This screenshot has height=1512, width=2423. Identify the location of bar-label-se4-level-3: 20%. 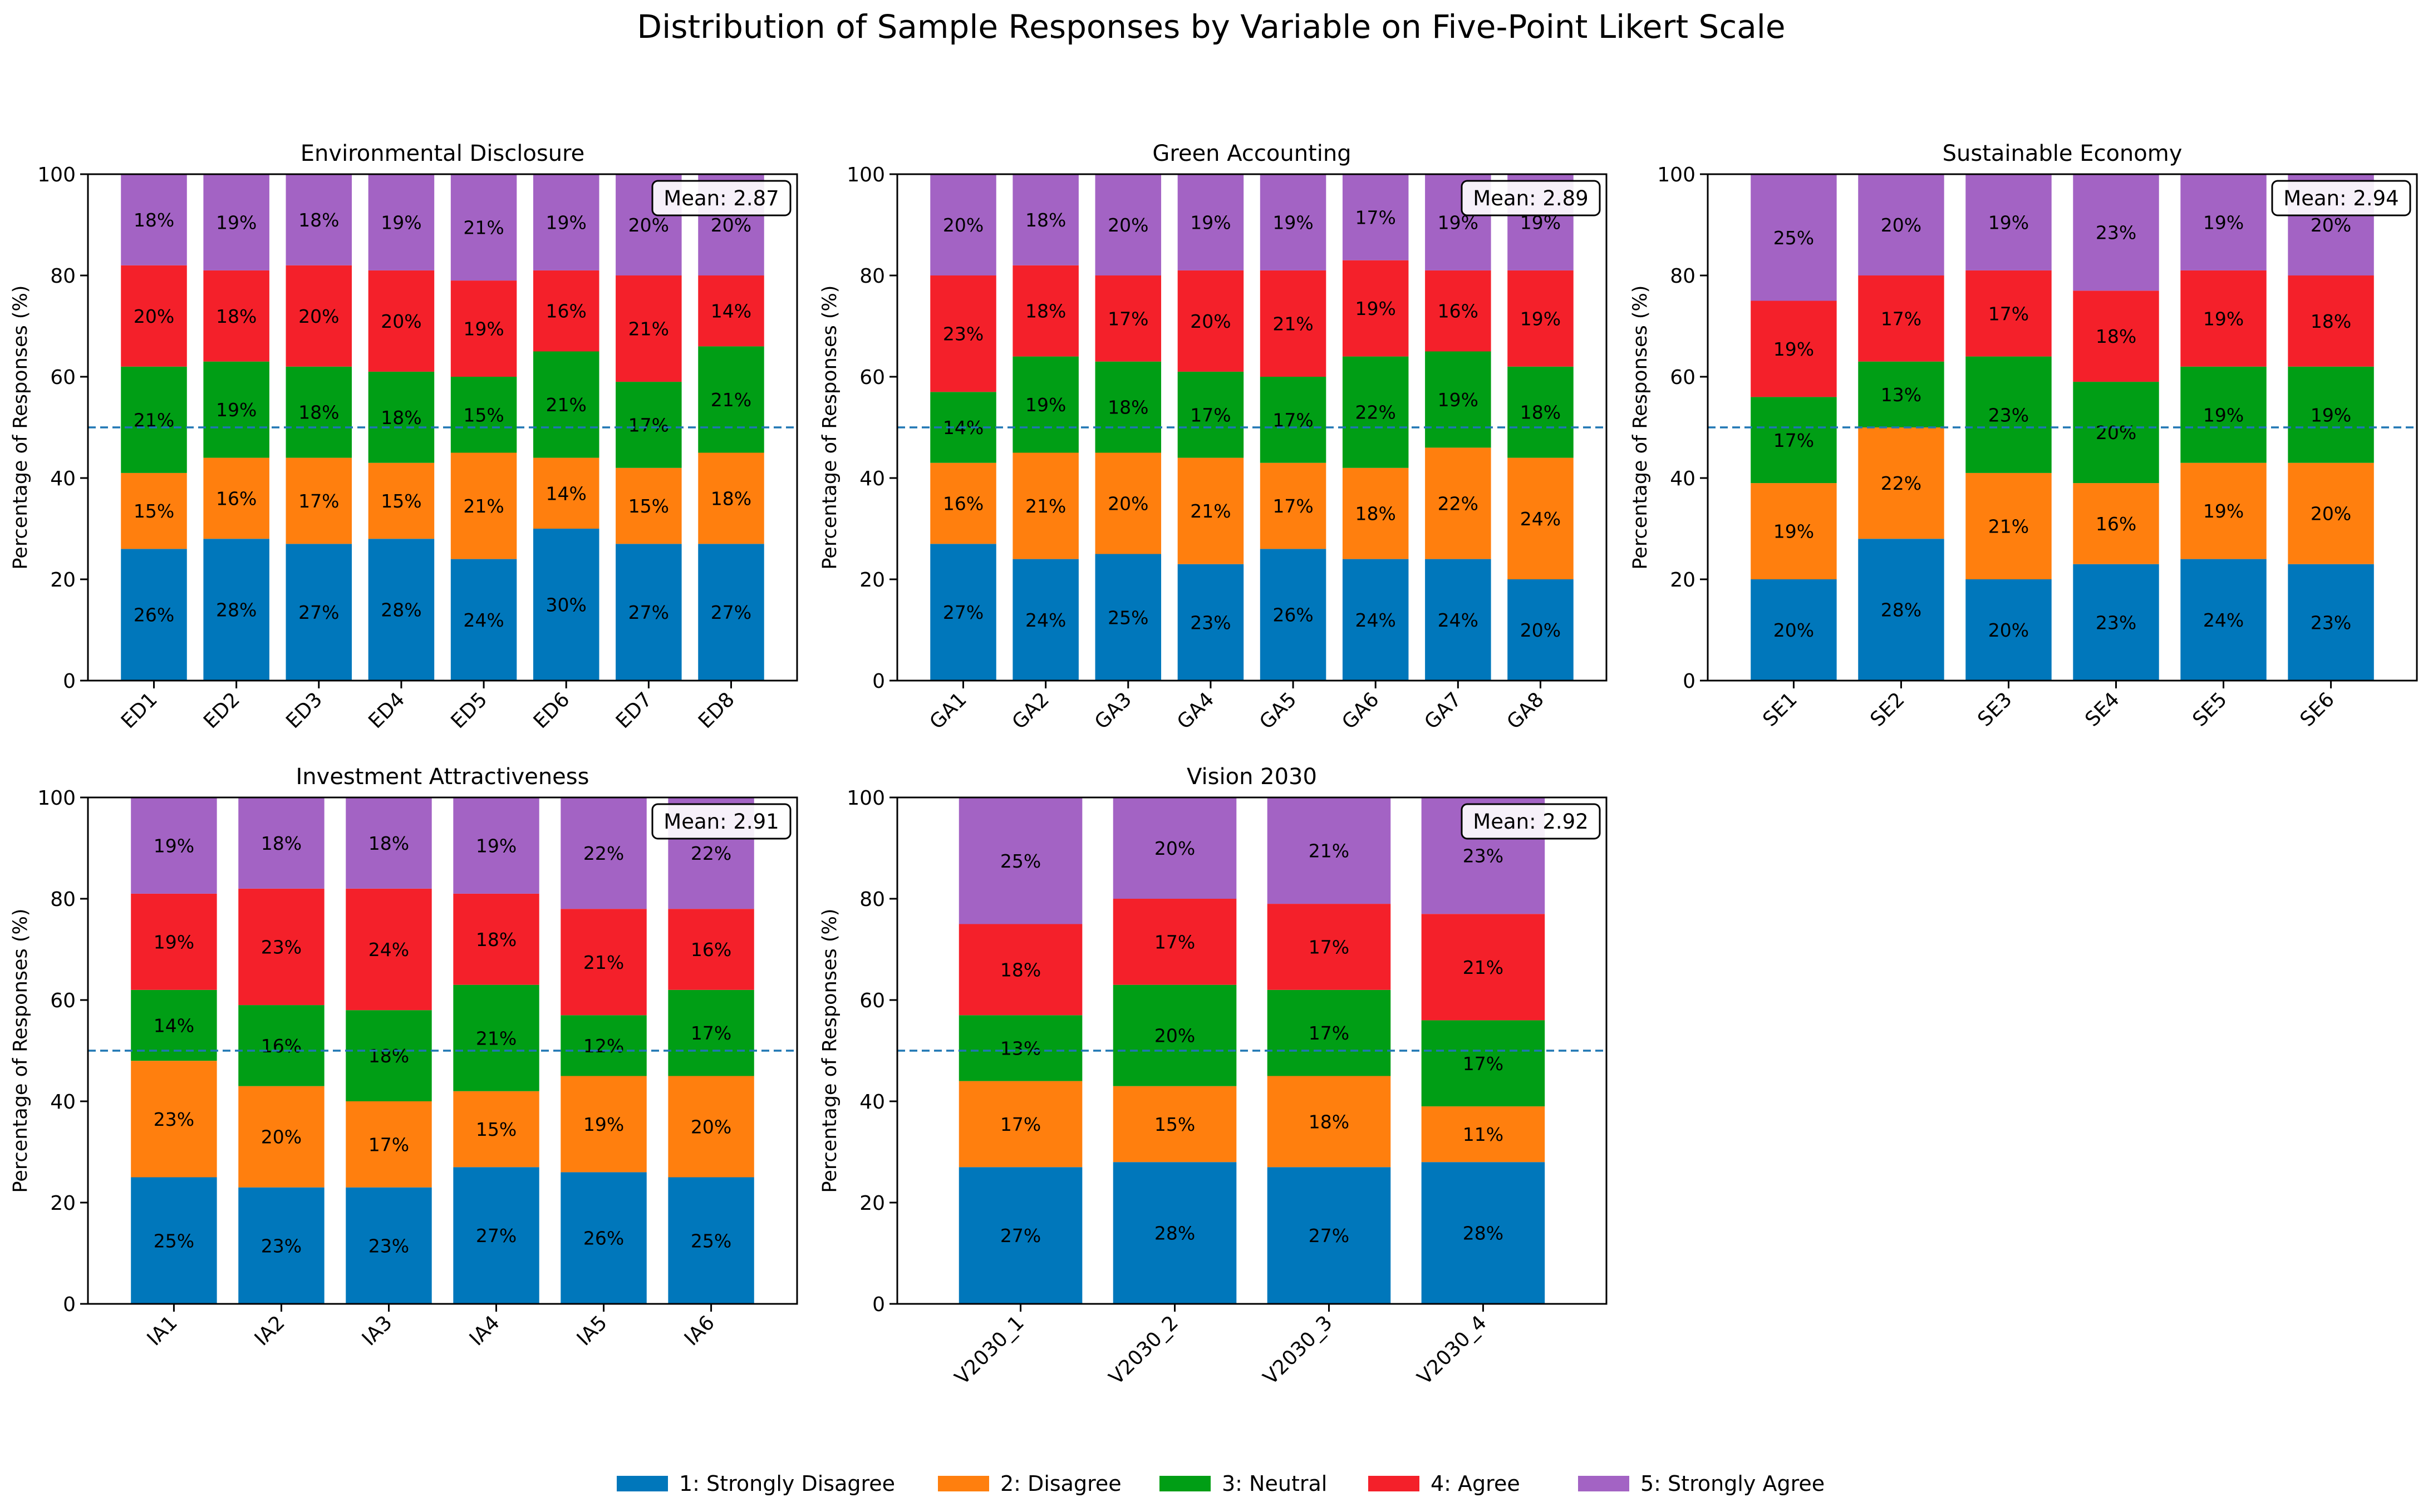
(2116, 433).